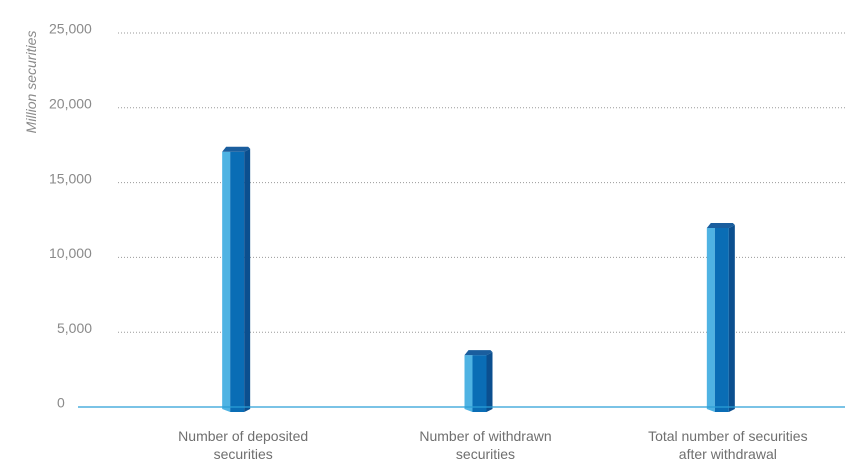 The width and height of the screenshot is (845, 463). I want to click on x-category-label-line: Total number of securities, so click(728, 436).